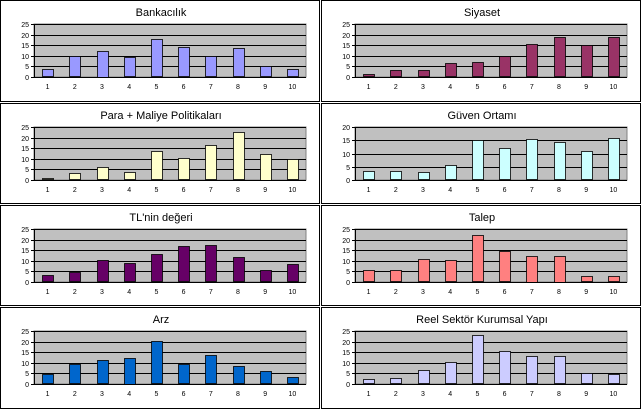 This screenshot has width=641, height=410. What do you see at coordinates (481, 51) in the screenshot?
I see `chart-panel-2: Siyaset 0 5 10 15 20 25 1 2 3 4 5 6 7 8 9 10` at bounding box center [481, 51].